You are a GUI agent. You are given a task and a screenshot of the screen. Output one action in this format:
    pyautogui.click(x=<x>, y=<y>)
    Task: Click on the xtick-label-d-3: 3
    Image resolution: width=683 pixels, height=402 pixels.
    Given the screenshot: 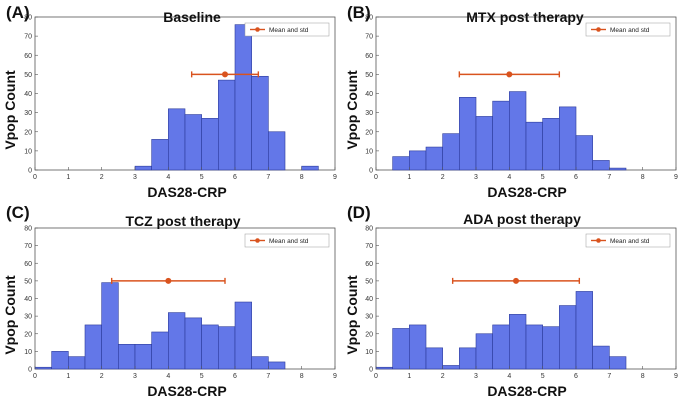 What is the action you would take?
    pyautogui.click(x=476, y=376)
    